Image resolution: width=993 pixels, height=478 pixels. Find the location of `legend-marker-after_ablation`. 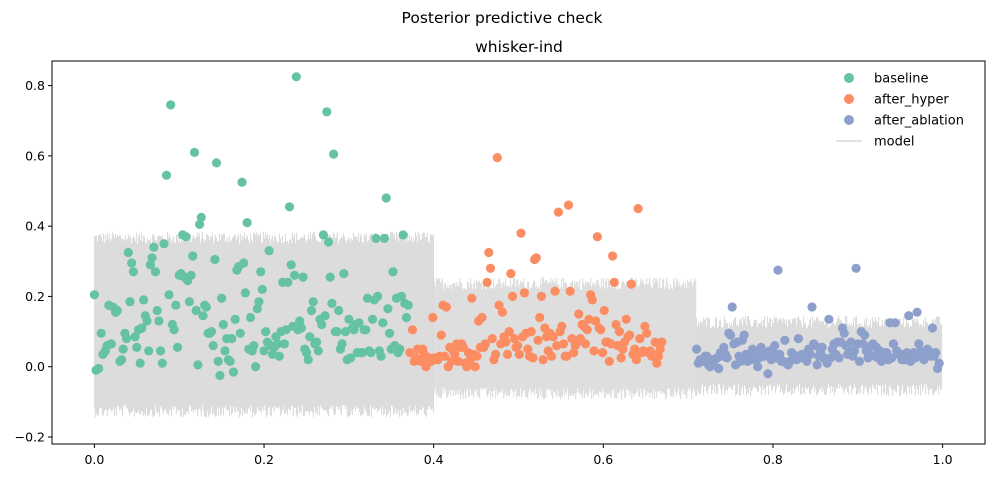

legend-marker-after_ablation is located at coordinates (849, 120).